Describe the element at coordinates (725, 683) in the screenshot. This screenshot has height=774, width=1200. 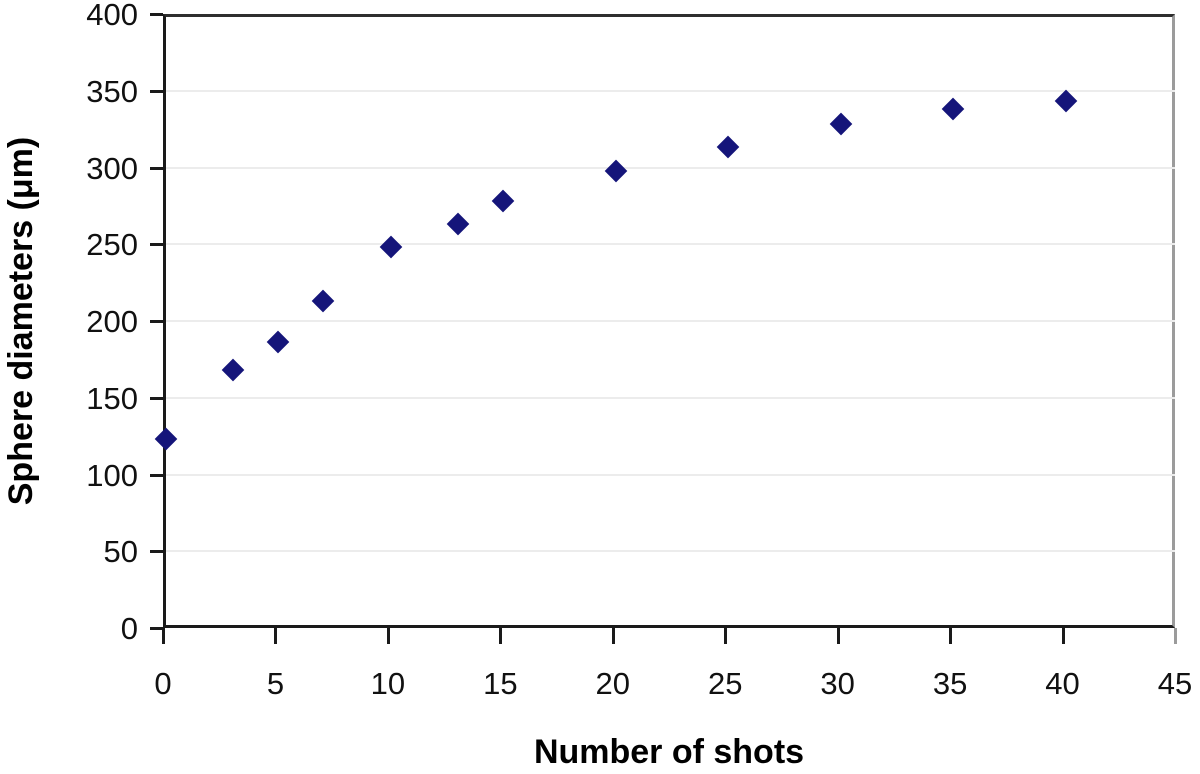
I see `x-tick-label: 25` at that location.